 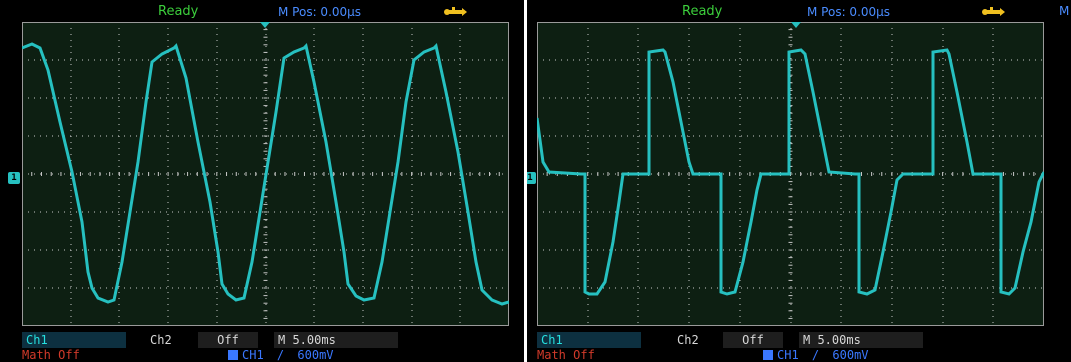 I want to click on edge-label: M, so click(x=1064, y=11).